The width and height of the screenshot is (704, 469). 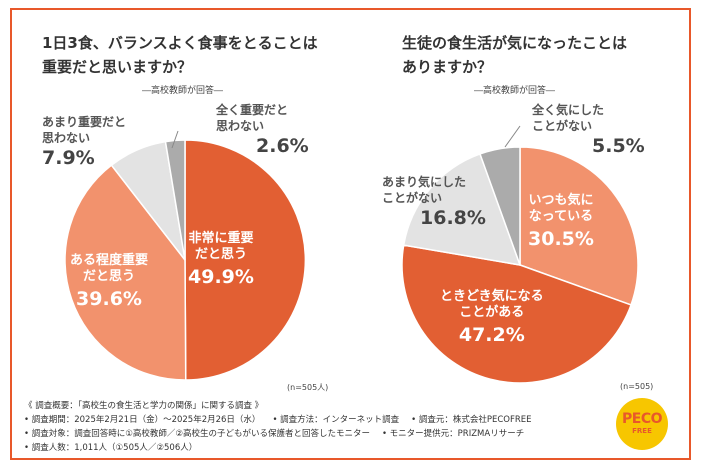 What do you see at coordinates (512, 136) in the screenshot?
I see `right-leader-line` at bounding box center [512, 136].